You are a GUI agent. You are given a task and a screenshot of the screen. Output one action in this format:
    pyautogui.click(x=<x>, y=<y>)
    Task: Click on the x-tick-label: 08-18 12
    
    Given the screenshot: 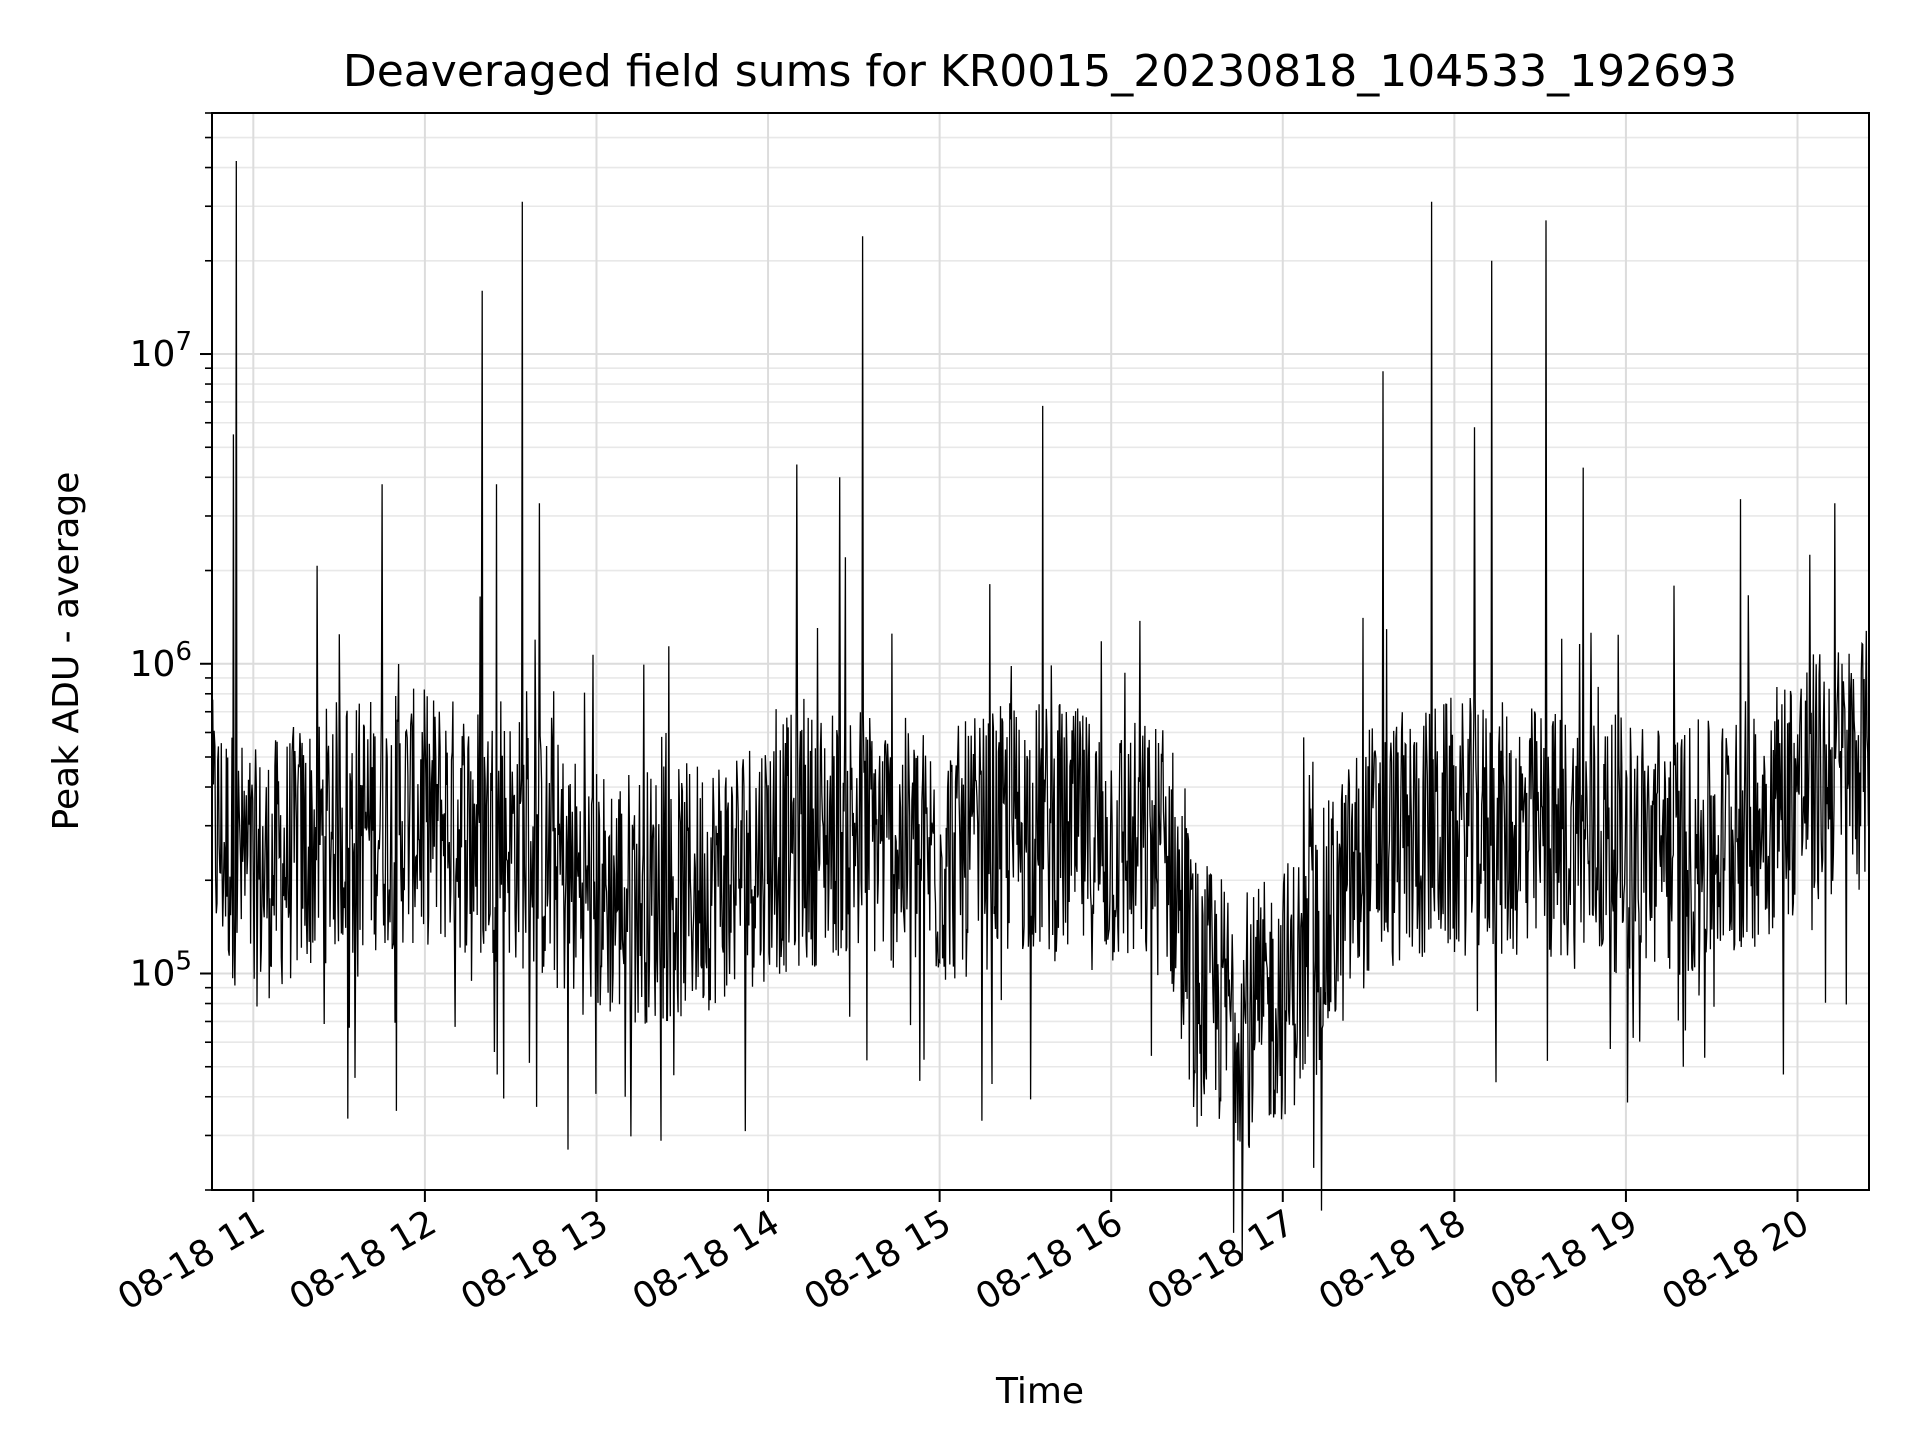 What is the action you would take?
    pyautogui.click(x=363, y=1260)
    